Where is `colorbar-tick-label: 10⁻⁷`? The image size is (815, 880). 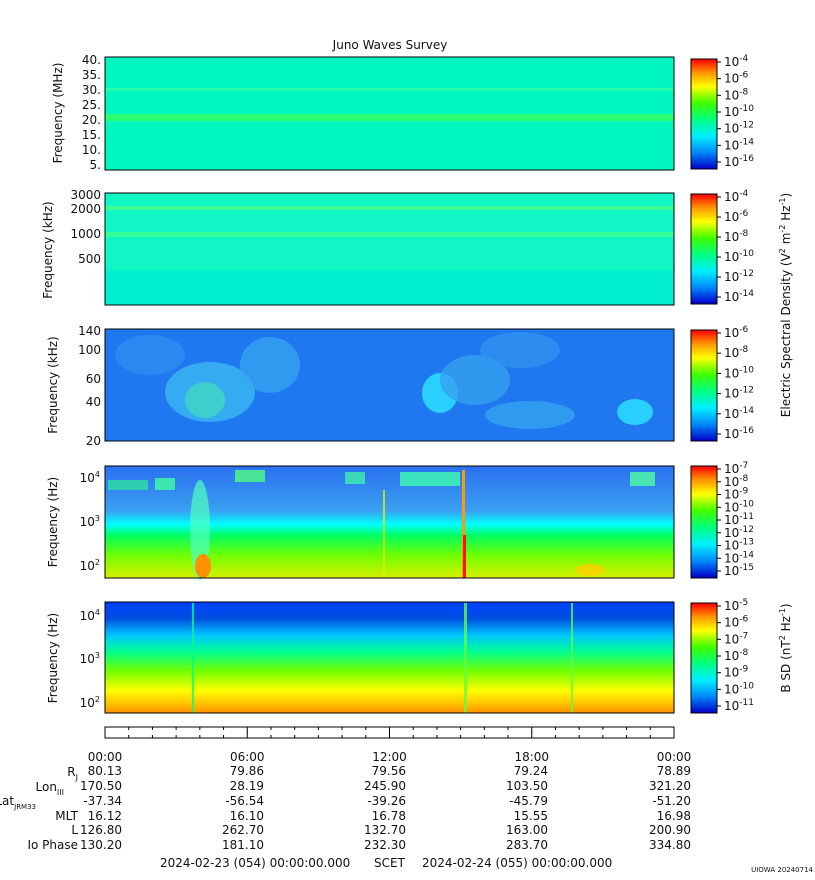 colorbar-tick-label: 10⁻⁷ is located at coordinates (736, 638).